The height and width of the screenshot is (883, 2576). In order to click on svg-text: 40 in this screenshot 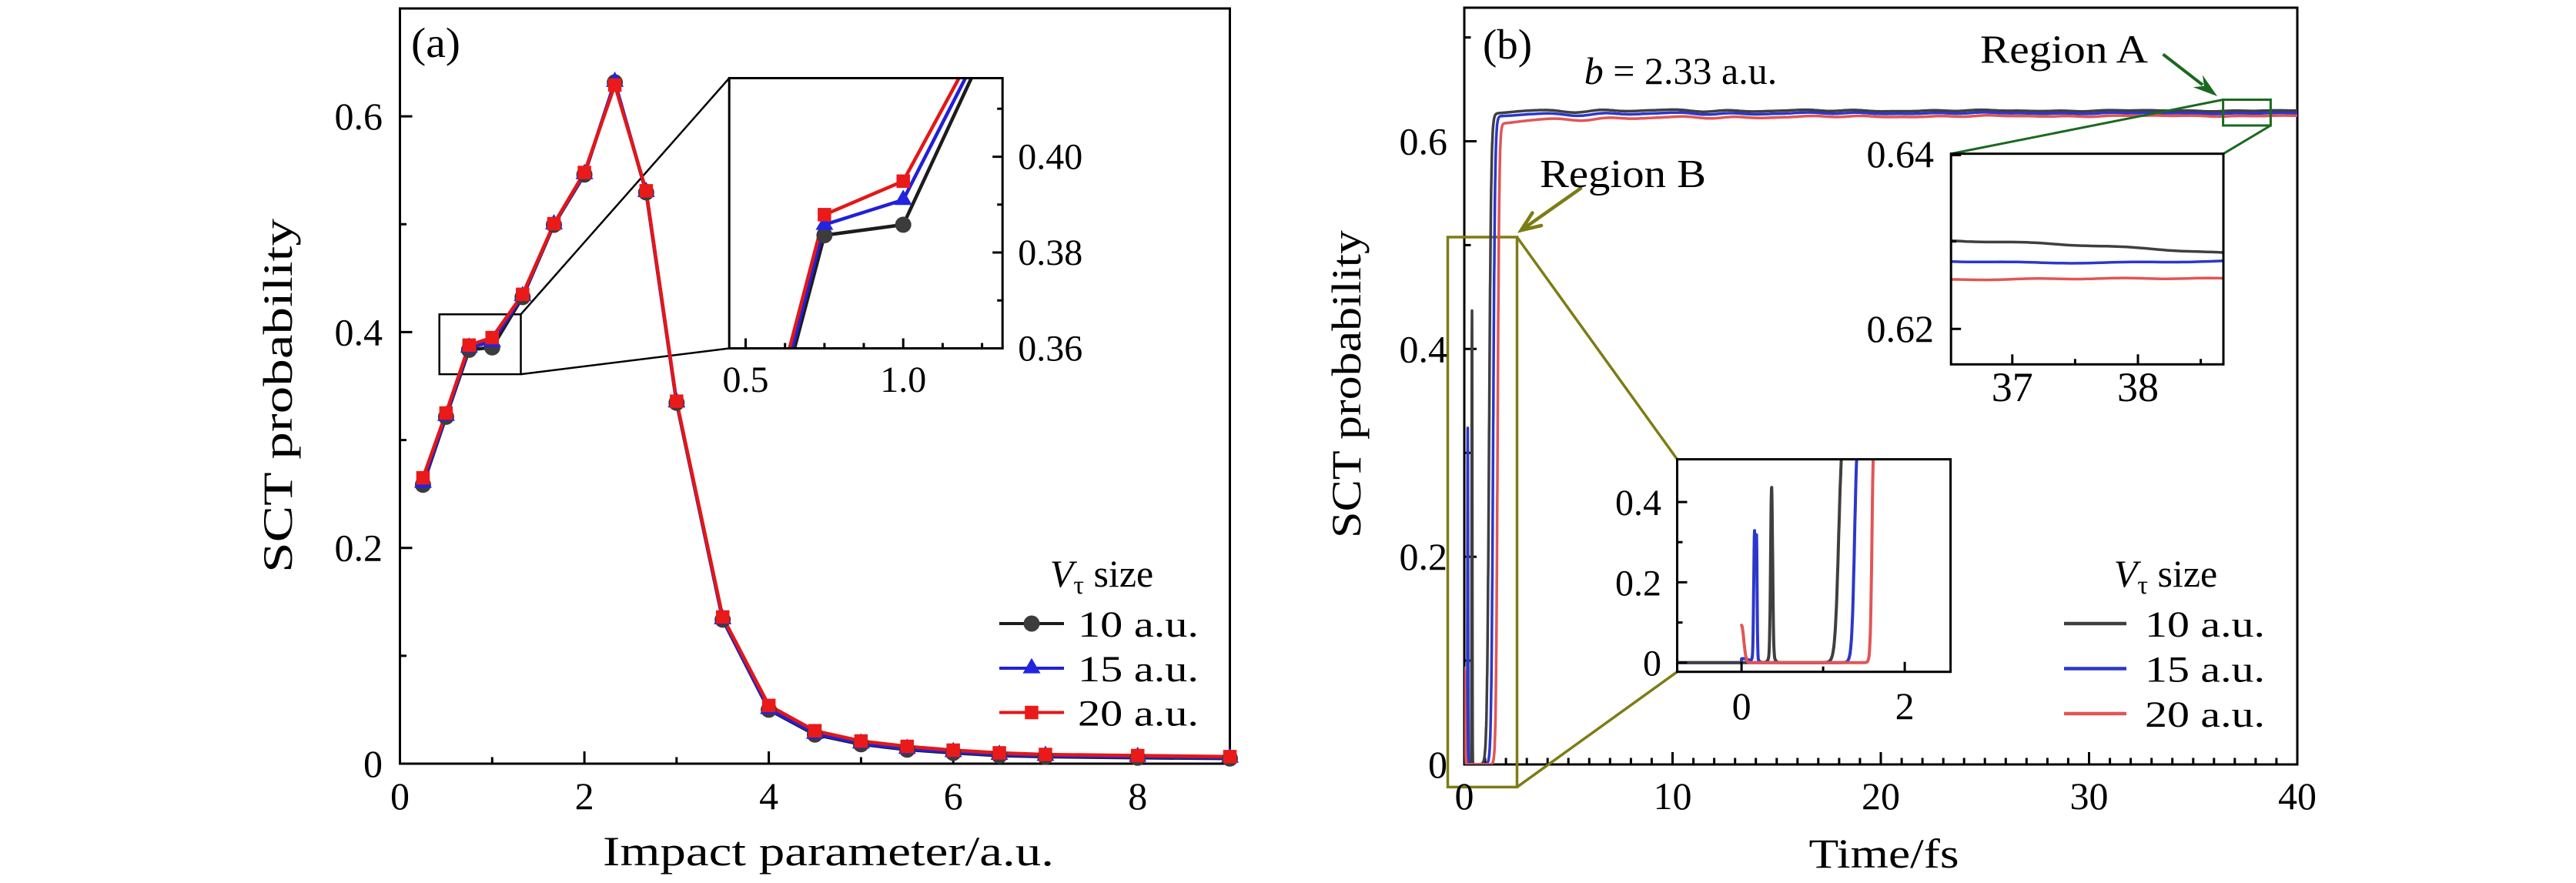, I will do `click(2297, 796)`.